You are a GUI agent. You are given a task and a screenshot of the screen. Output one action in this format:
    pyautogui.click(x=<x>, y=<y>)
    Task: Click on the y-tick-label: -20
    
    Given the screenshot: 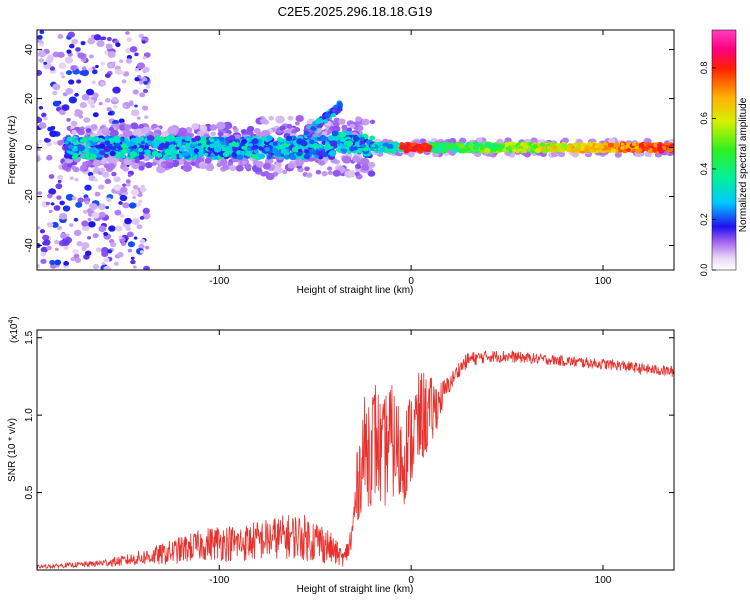 What is the action you would take?
    pyautogui.click(x=29, y=196)
    